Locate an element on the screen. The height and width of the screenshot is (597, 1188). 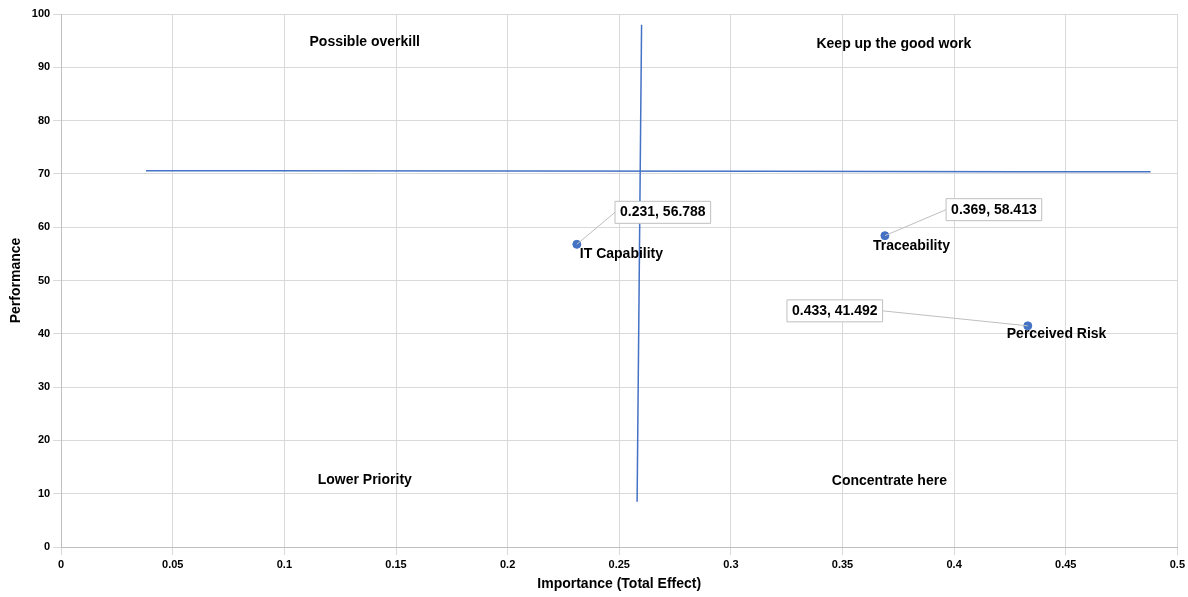
y-tick-label: 20 is located at coordinates (44, 439).